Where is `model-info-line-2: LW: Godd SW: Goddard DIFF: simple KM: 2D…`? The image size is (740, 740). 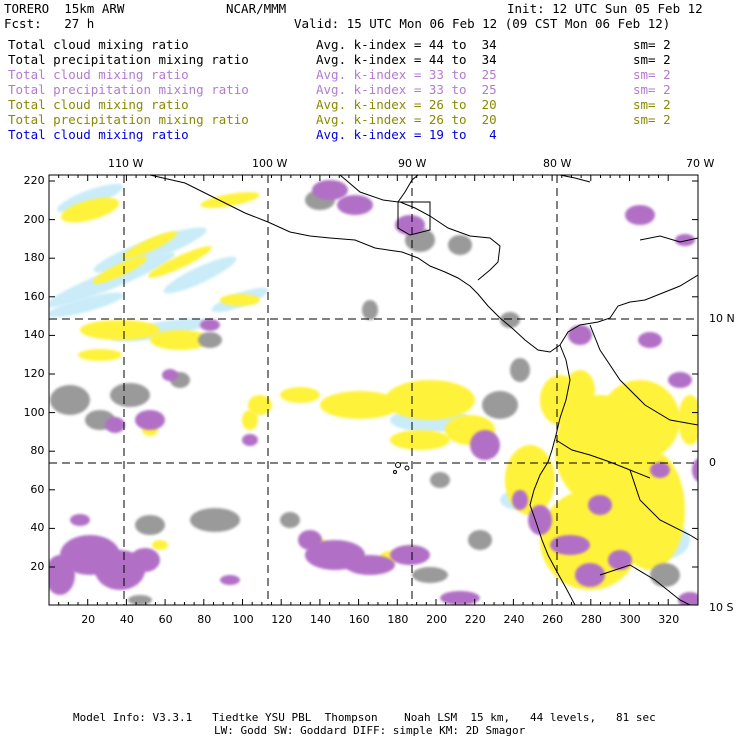 model-info-line-2: LW: Godd SW: Goddard DIFF: simple KM: 2D… is located at coordinates (370, 730).